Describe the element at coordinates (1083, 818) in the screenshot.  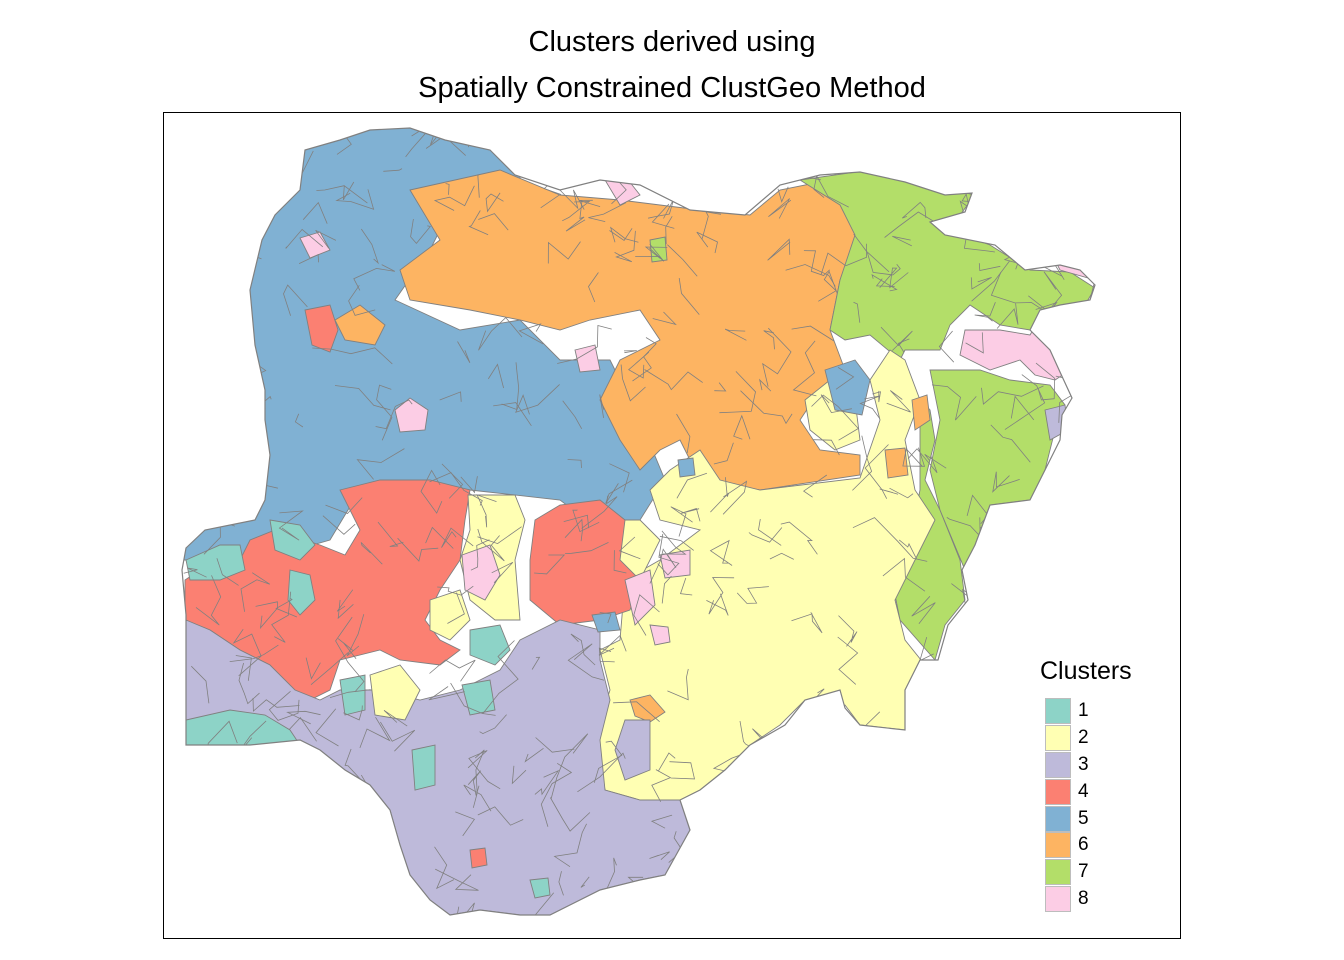
I see `legend-label: 5` at that location.